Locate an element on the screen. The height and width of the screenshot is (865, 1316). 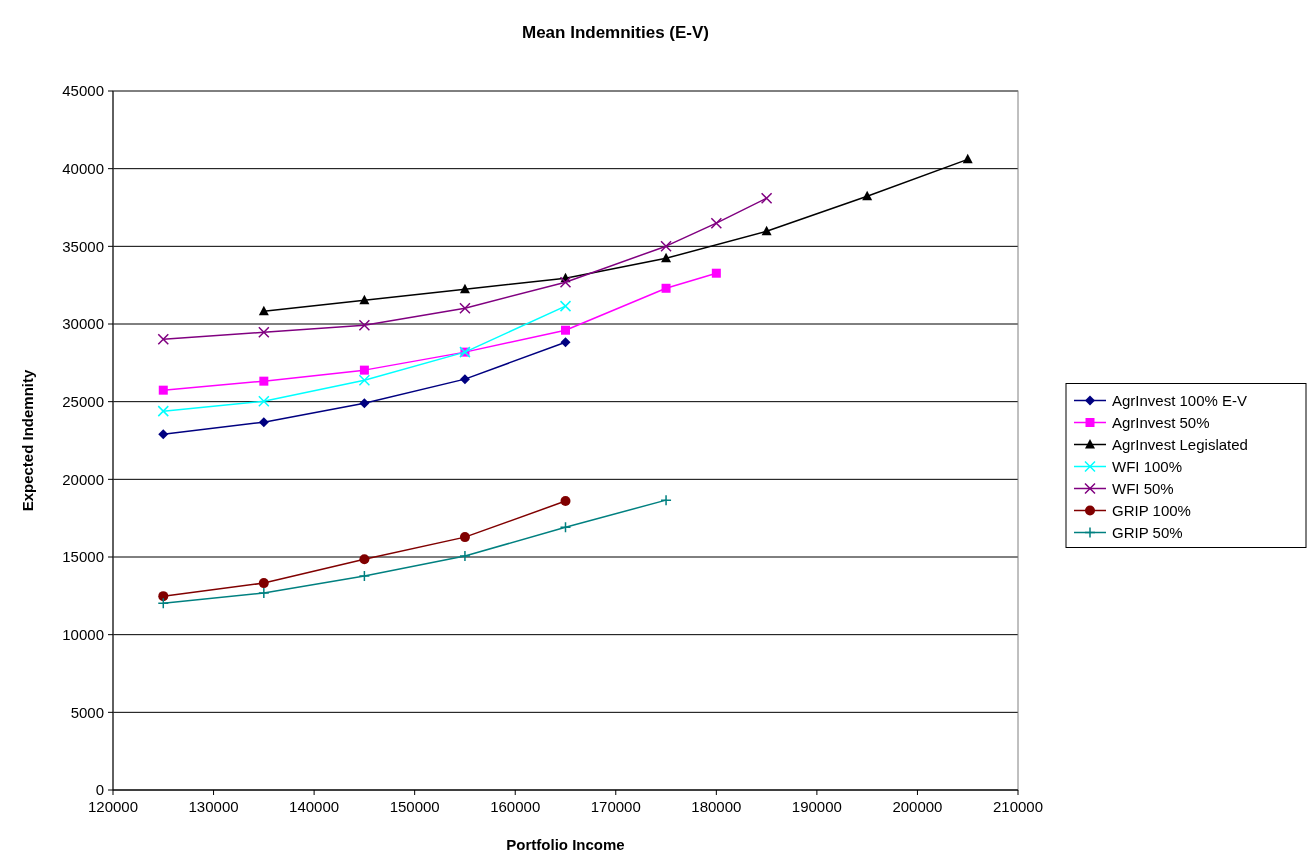
y-tick-label: 10000 is located at coordinates (83, 634).